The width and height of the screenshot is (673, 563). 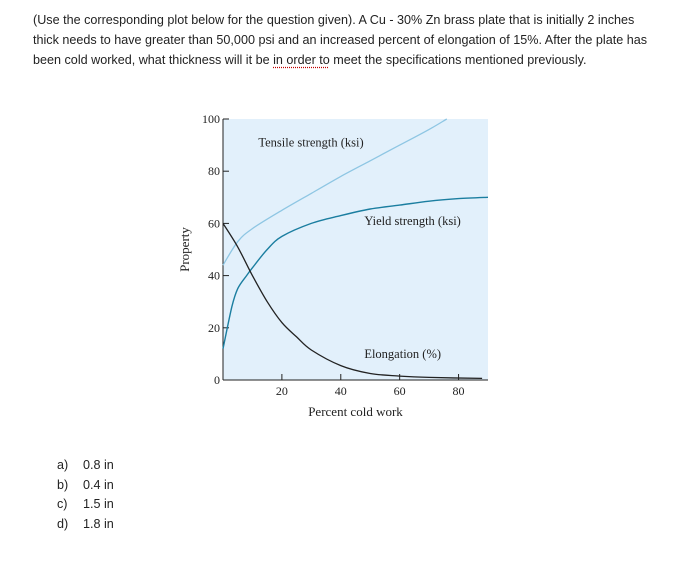 I want to click on elongation-line, so click(x=352, y=301).